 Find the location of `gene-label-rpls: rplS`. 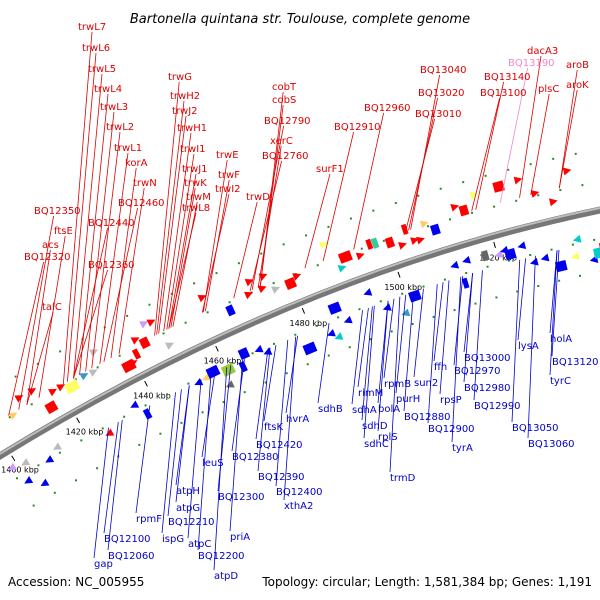

gene-label-rpls: rplS is located at coordinates (388, 437).